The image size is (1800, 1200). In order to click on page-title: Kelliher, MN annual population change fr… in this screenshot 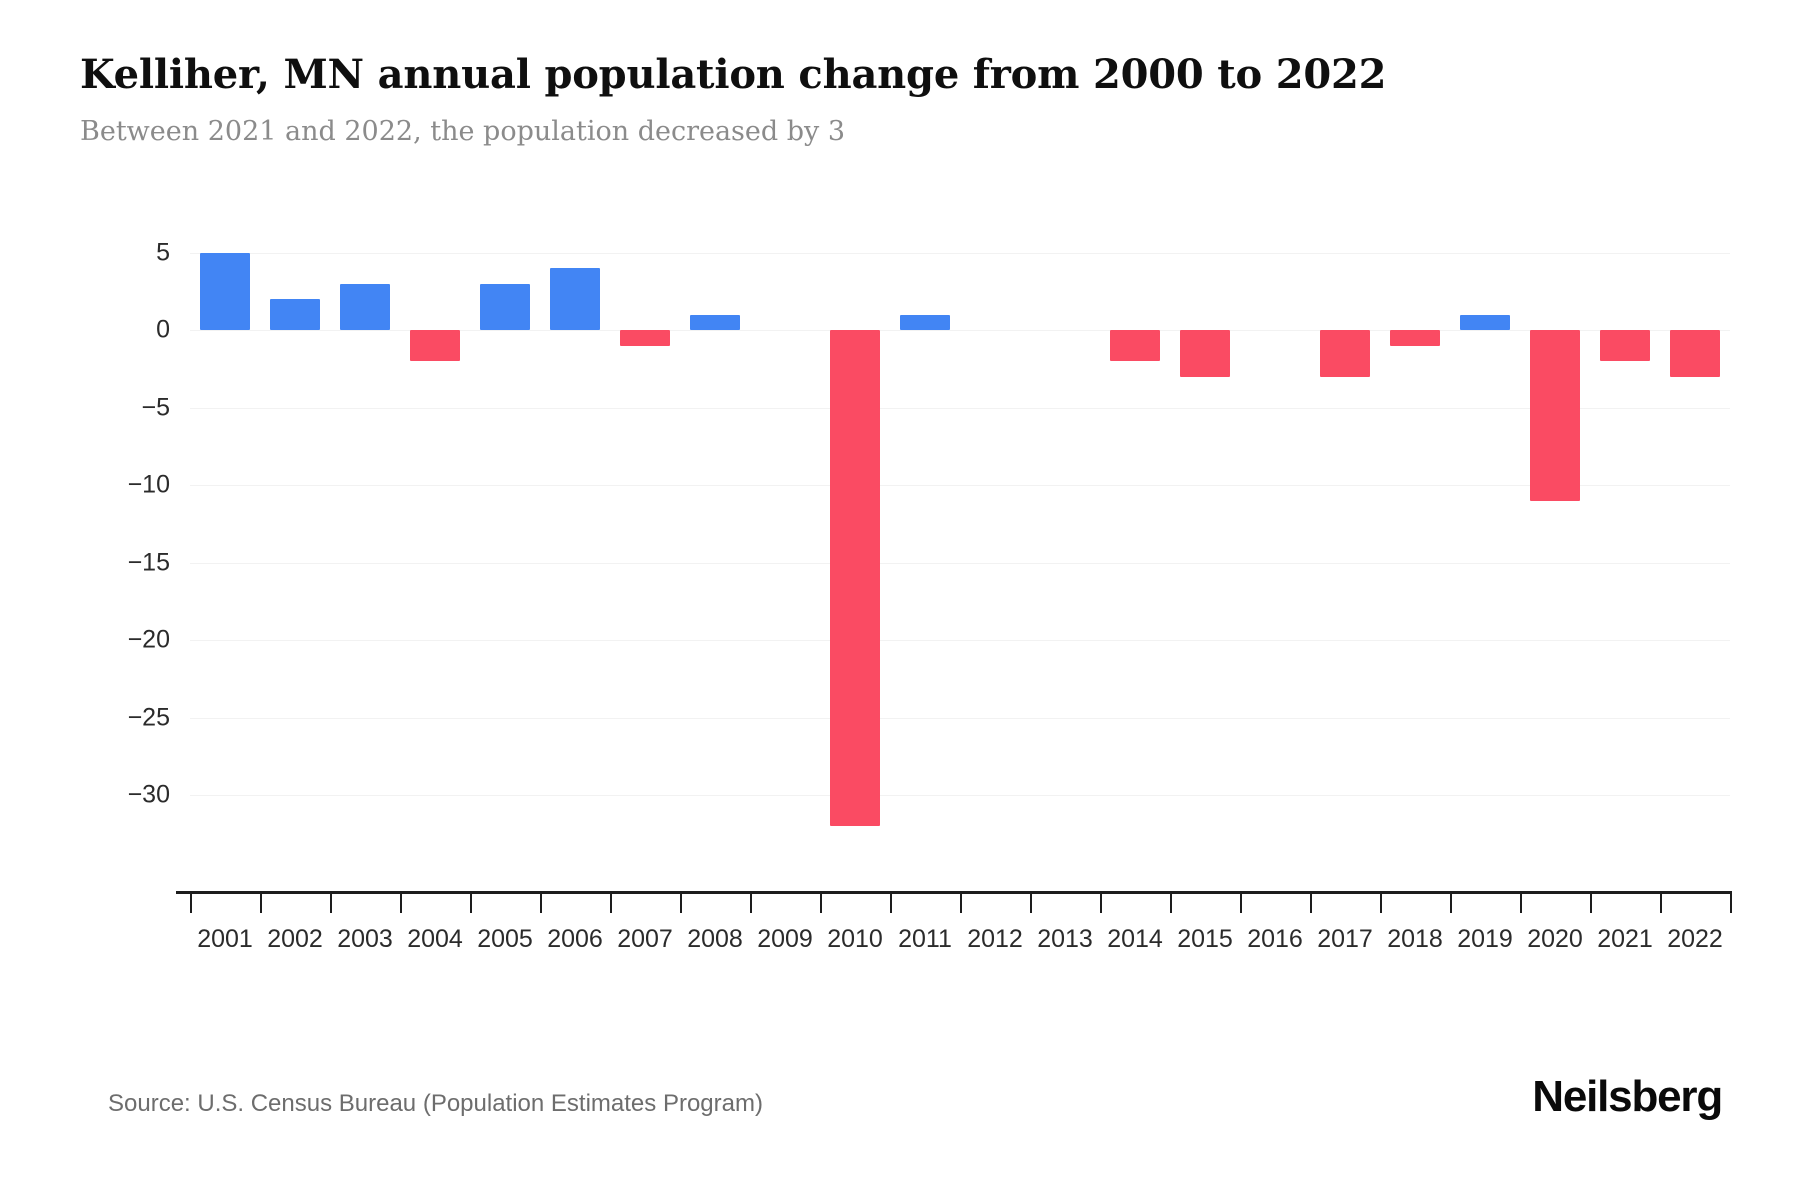, I will do `click(733, 74)`.